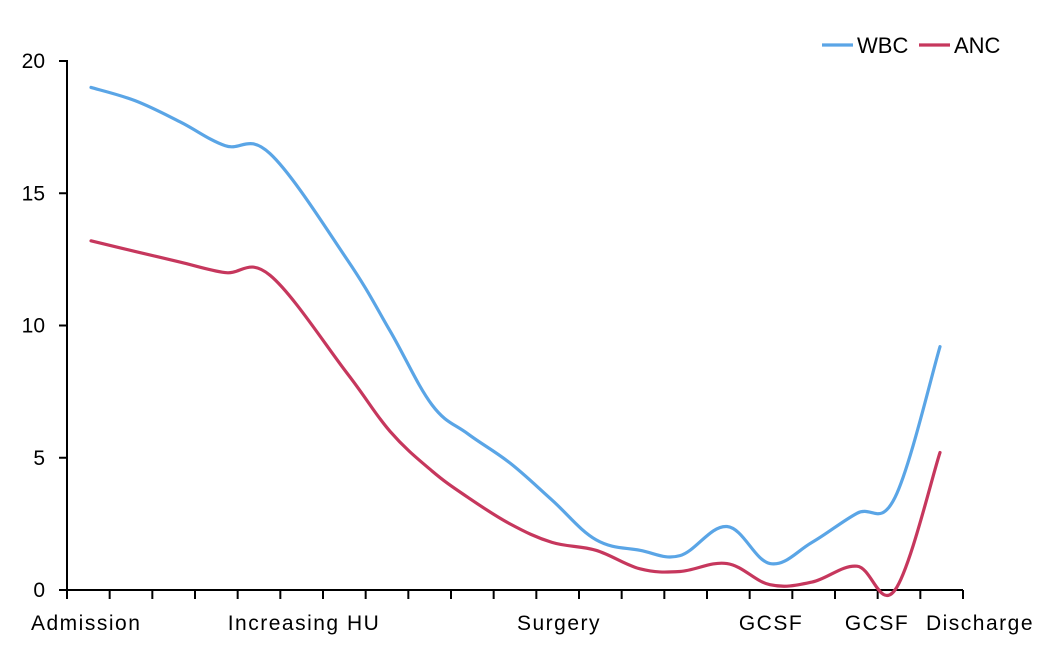 The width and height of the screenshot is (1058, 660). Describe the element at coordinates (911, 45) in the screenshot. I see `legend: WBC ANC` at that location.